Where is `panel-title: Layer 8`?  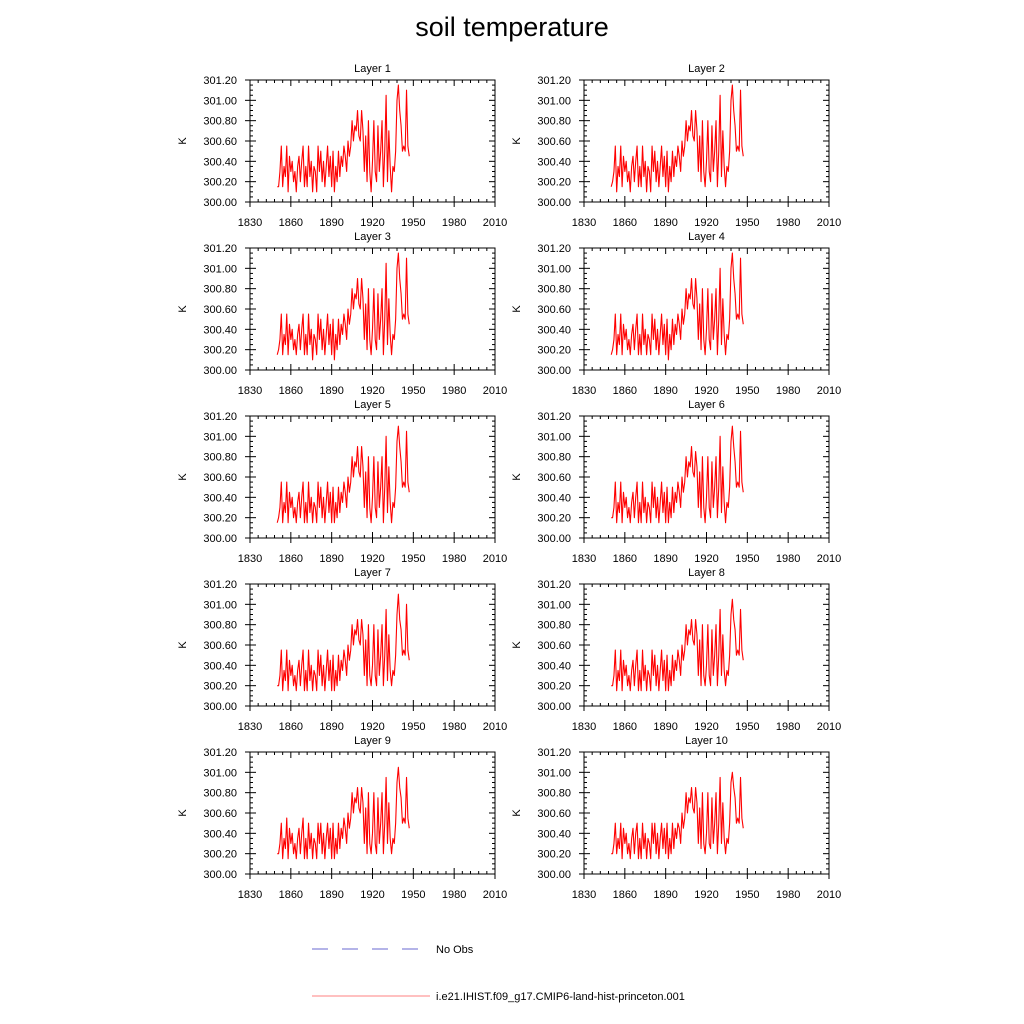 panel-title: Layer 8 is located at coordinates (706, 573).